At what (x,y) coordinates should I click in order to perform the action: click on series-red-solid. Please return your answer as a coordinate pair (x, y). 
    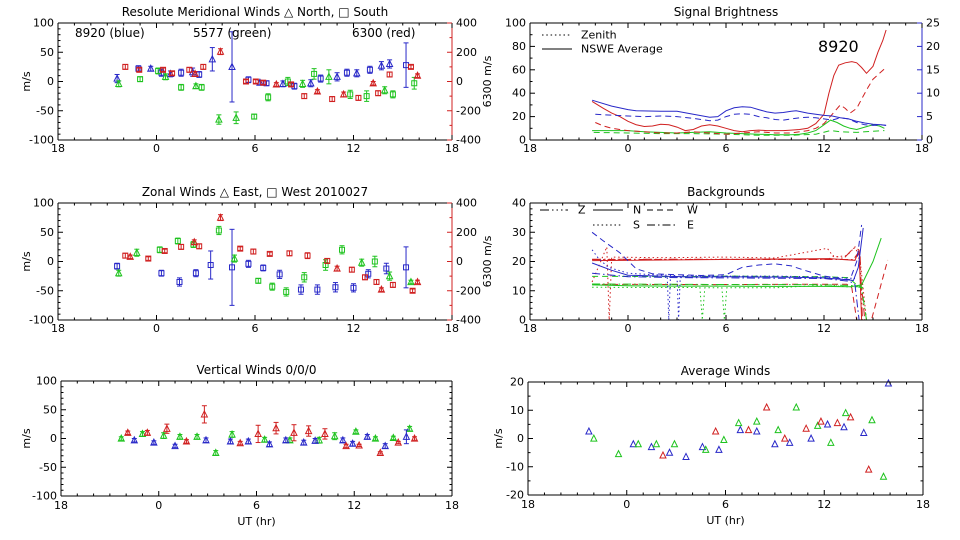
    Looking at the image, I should click on (727, 285).